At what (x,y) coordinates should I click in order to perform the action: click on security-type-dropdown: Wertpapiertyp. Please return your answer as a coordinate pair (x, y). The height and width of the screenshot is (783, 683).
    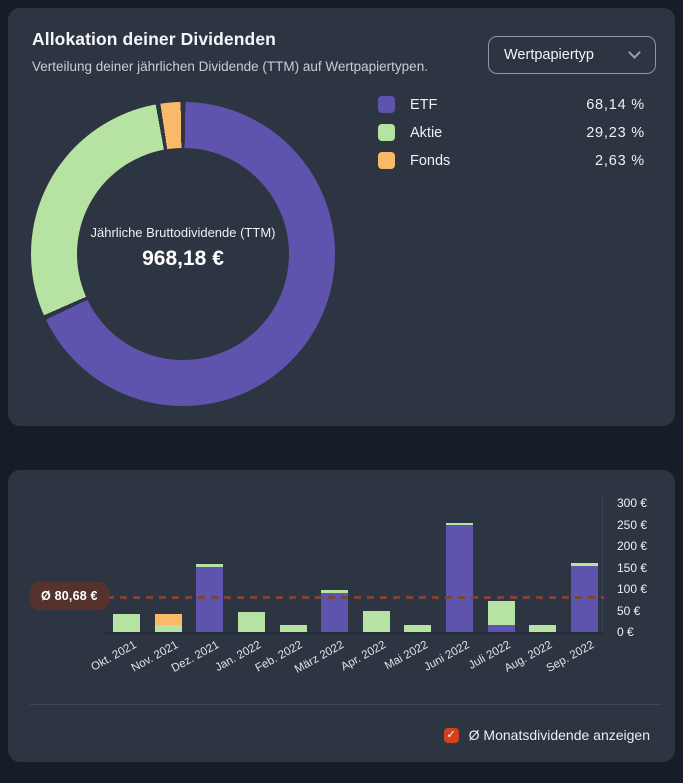
    Looking at the image, I should click on (572, 55).